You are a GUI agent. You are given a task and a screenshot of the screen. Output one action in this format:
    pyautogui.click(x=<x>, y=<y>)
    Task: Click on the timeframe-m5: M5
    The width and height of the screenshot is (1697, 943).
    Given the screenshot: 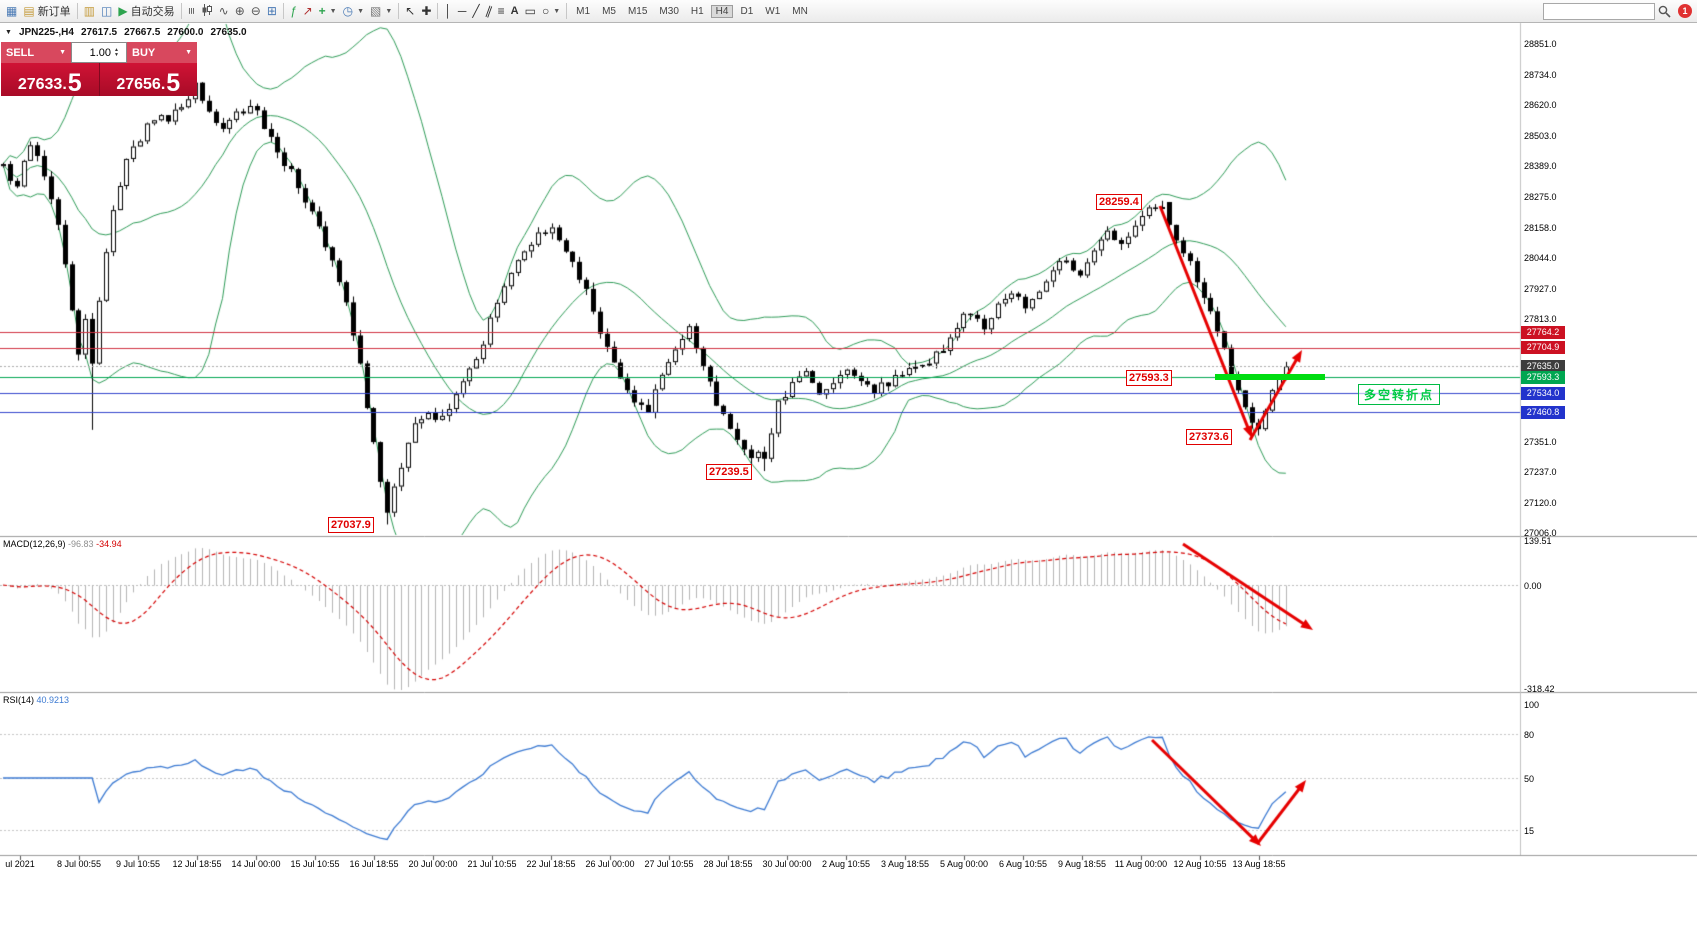 What is the action you would take?
    pyautogui.click(x=609, y=11)
    